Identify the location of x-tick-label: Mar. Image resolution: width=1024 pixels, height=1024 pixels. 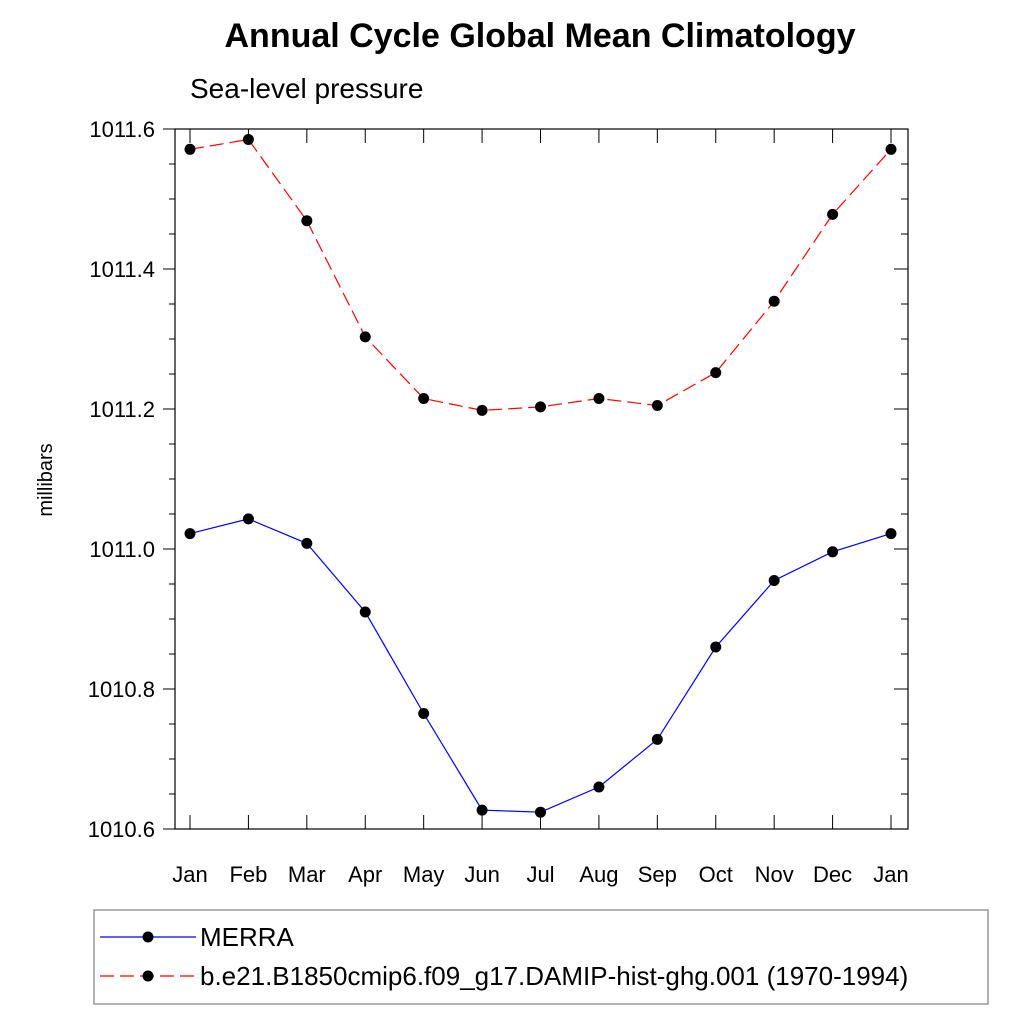
(307, 874).